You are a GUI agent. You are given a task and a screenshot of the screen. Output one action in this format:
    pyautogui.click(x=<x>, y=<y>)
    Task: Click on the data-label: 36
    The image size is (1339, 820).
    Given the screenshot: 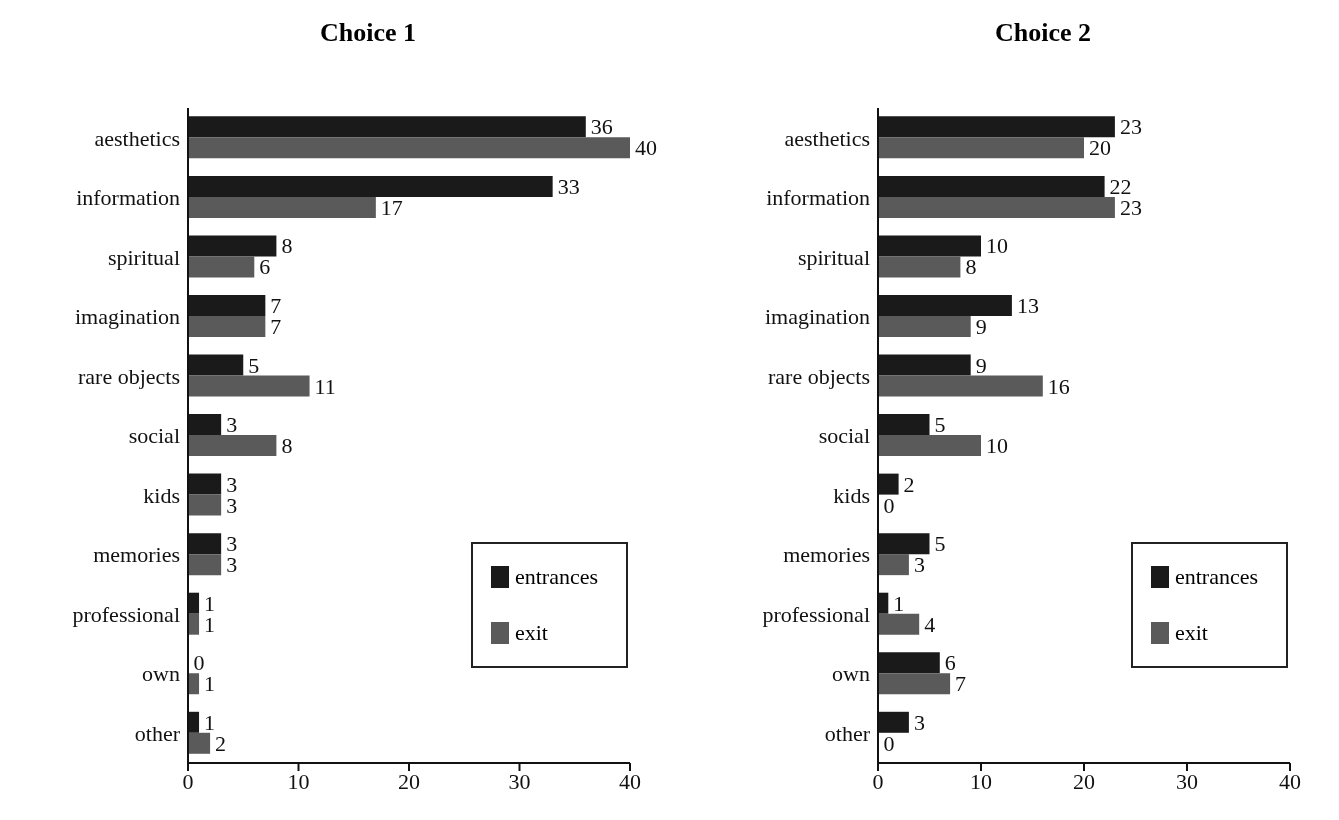 What is the action you would take?
    pyautogui.click(x=601, y=127)
    